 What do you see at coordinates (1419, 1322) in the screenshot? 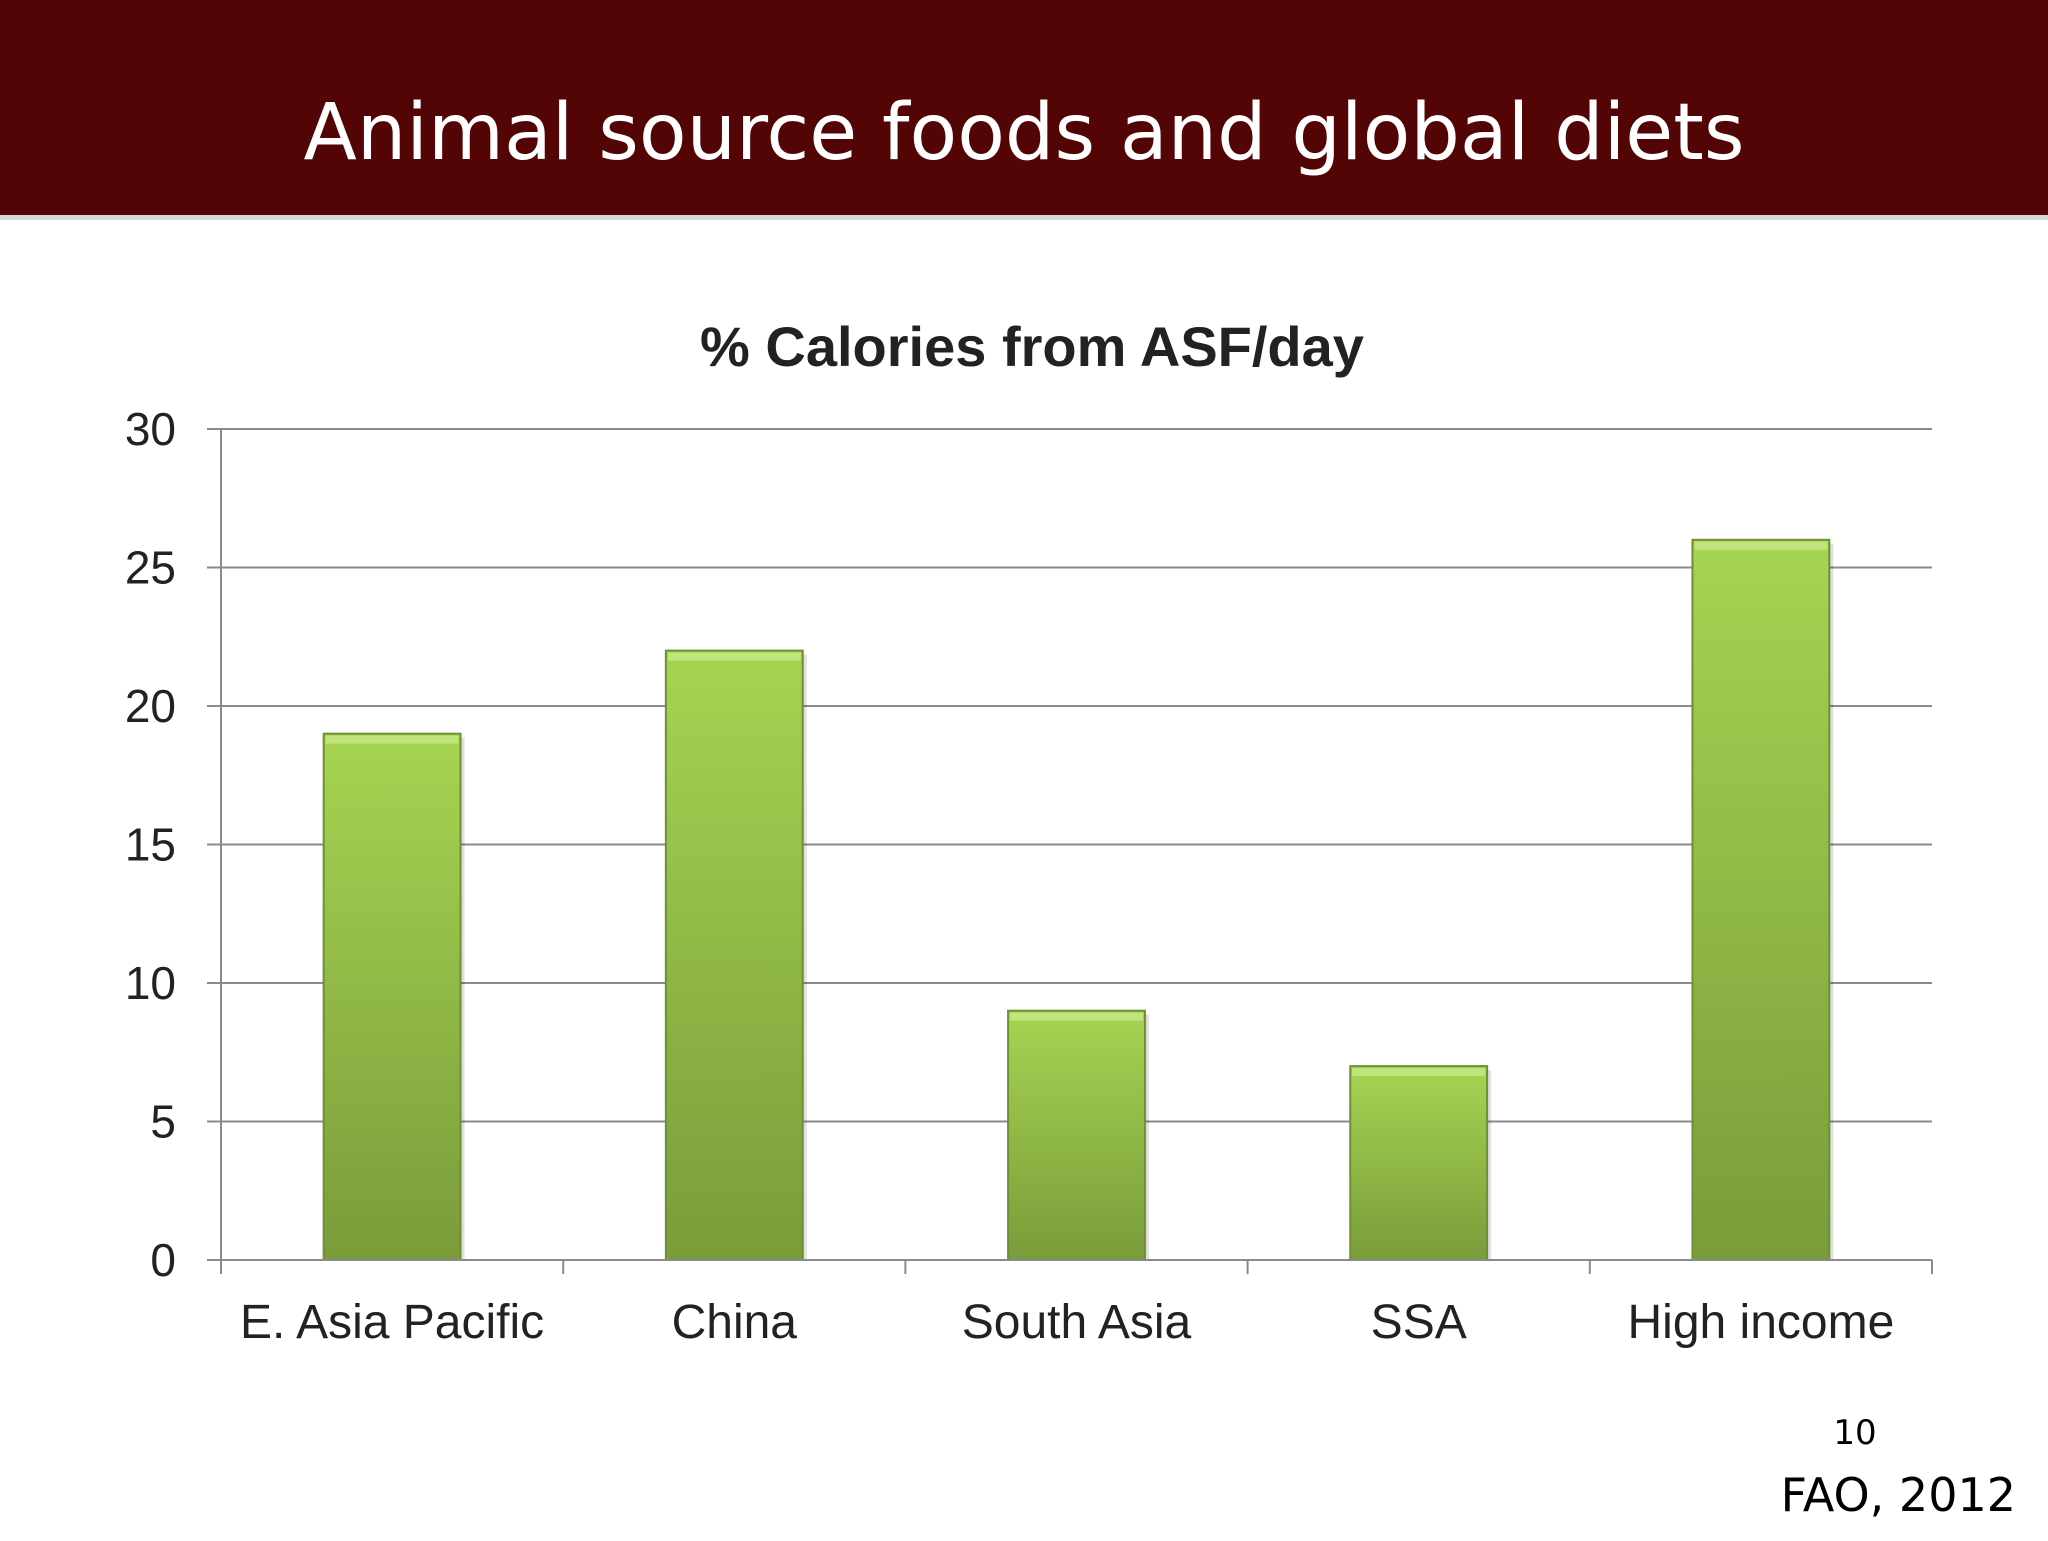
I see `x-tick-label: SSA` at bounding box center [1419, 1322].